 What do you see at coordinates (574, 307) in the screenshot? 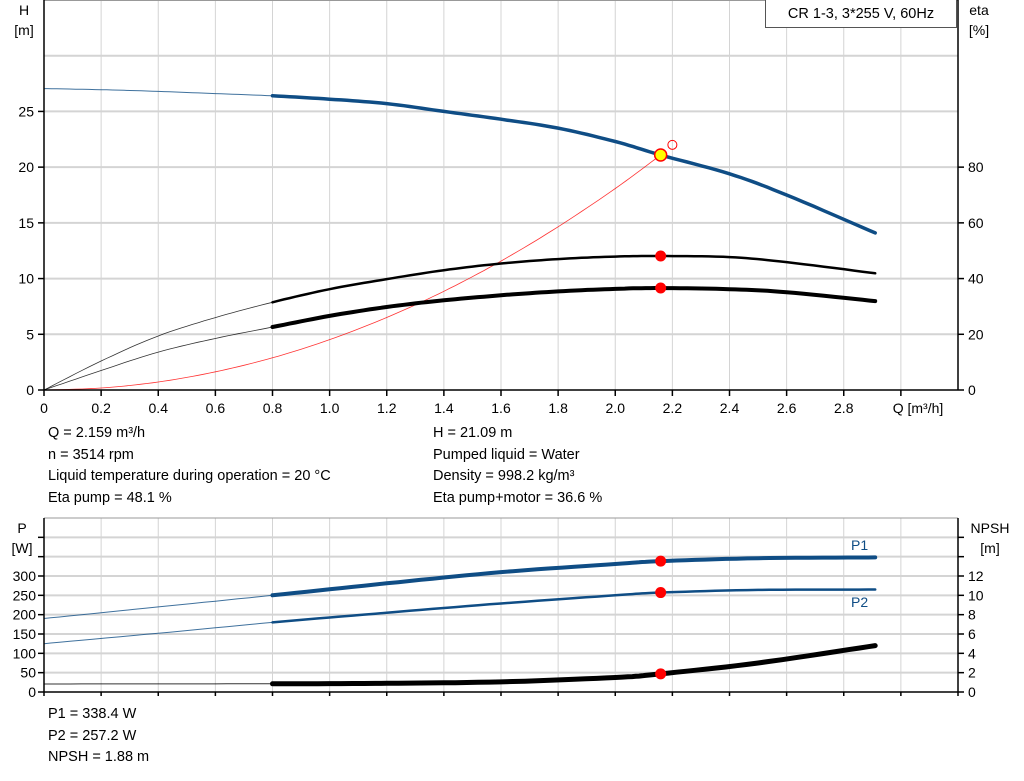
I see `eta-pump-motor-curve` at bounding box center [574, 307].